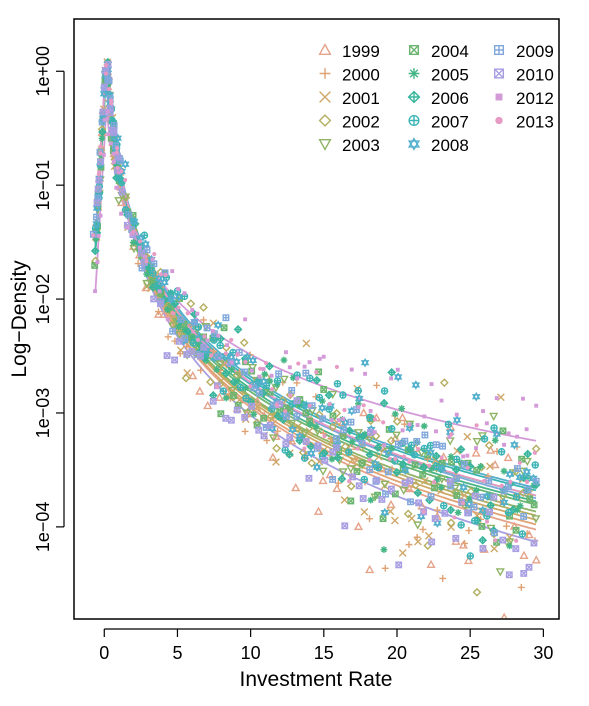 Image resolution: width=589 pixels, height=706 pixels. What do you see at coordinates (524, 122) in the screenshot?
I see `legend-item-2013: 2013` at bounding box center [524, 122].